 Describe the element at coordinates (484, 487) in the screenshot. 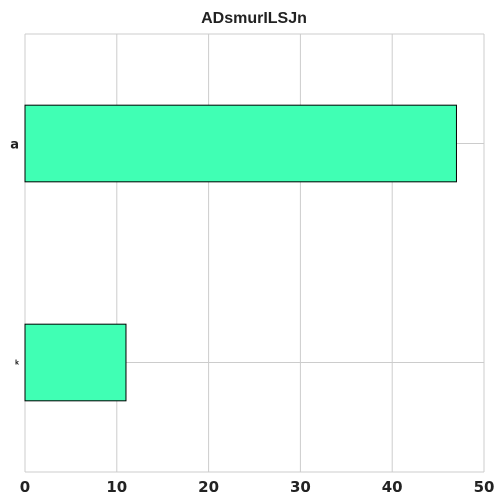

I see `x-tick-label: 50` at that location.